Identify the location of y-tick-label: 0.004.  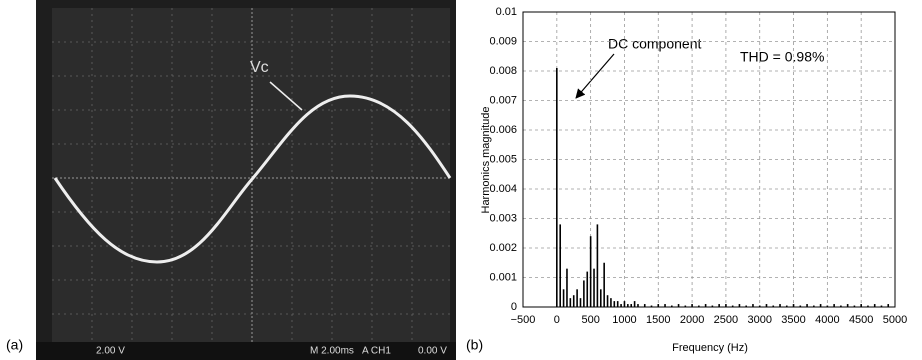
(503, 189).